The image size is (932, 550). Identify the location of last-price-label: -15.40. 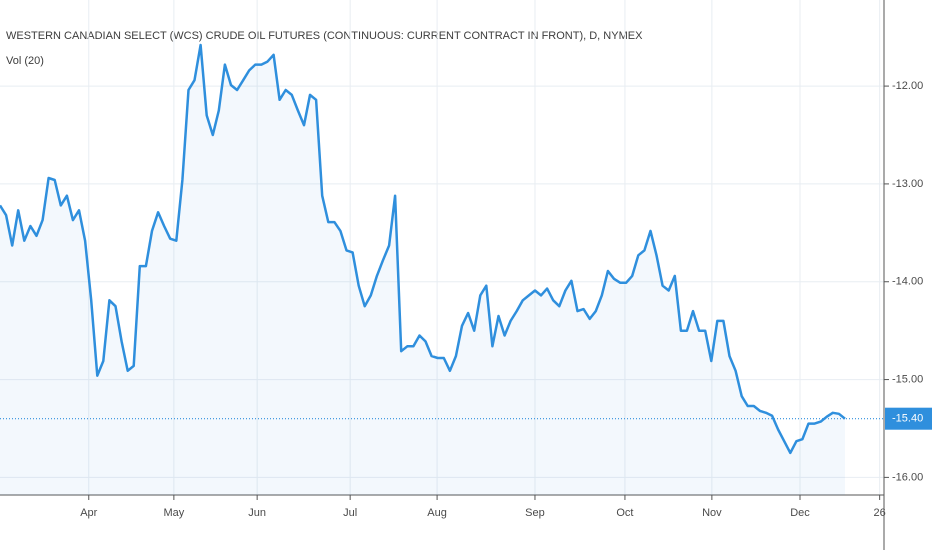
(907, 419).